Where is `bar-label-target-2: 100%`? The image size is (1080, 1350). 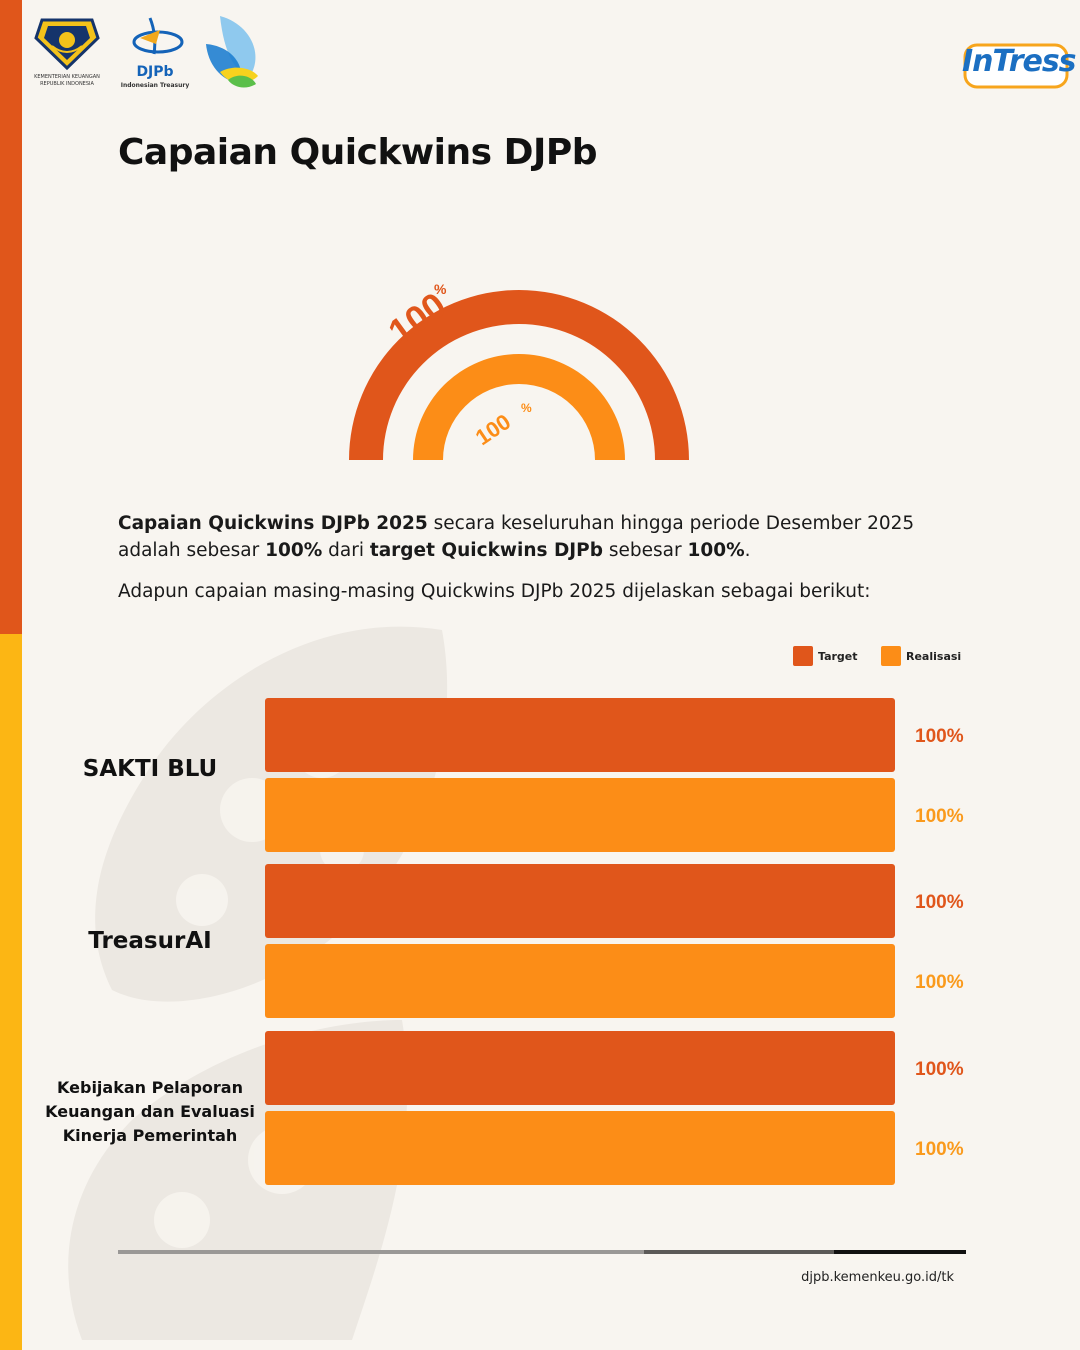 bar-label-target-2: 100% is located at coordinates (939, 1069).